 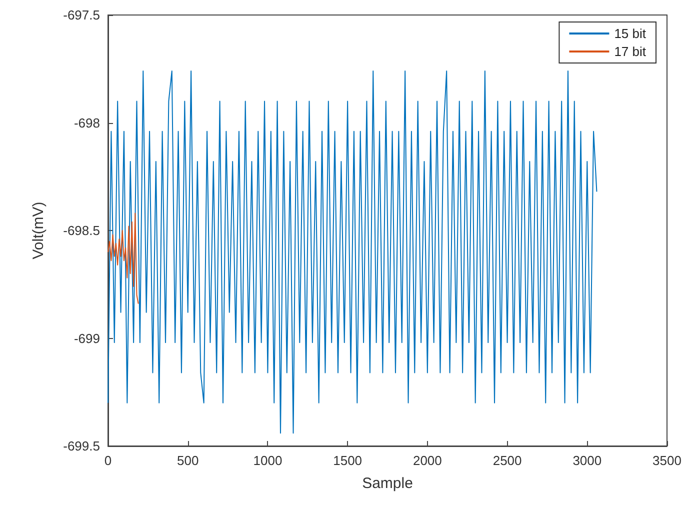 What do you see at coordinates (108, 460) in the screenshot?
I see `x-tick-label: 0` at bounding box center [108, 460].